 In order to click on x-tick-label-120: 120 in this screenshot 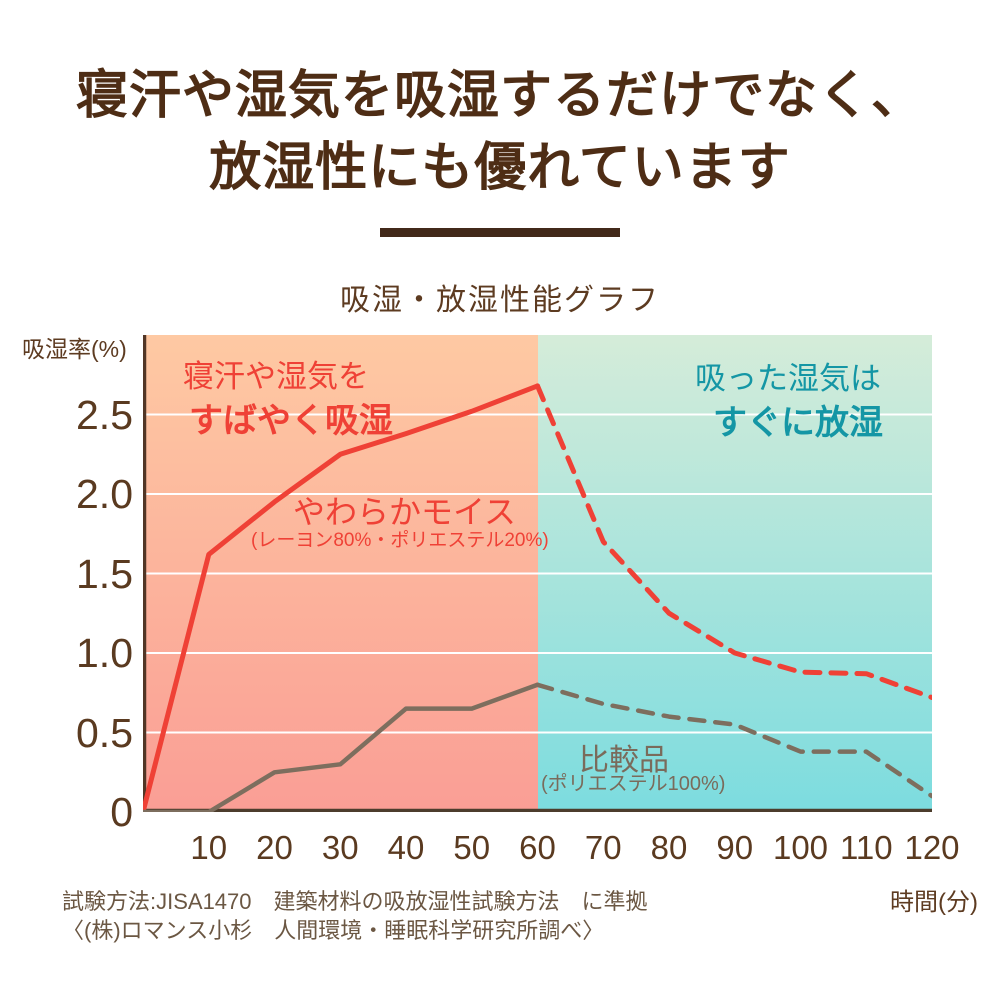, I will do `click(932, 847)`.